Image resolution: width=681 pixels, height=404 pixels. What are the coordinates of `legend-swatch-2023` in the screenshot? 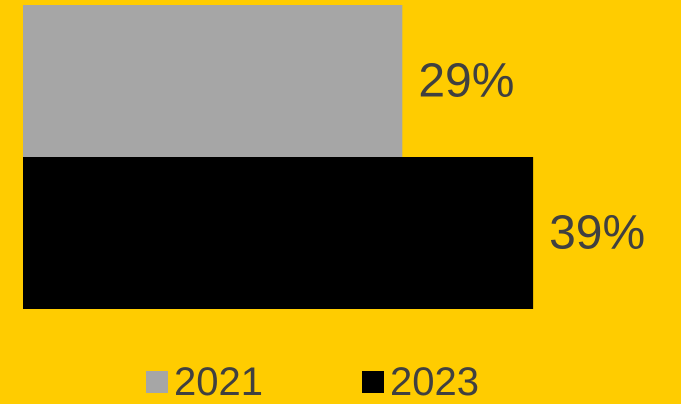 It's located at (373, 382).